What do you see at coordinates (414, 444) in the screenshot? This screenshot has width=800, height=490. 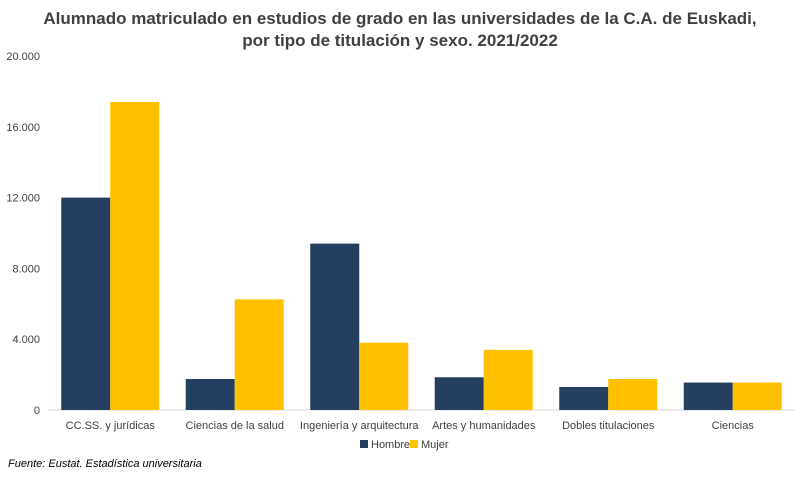 I see `legend-swatch-mujer` at bounding box center [414, 444].